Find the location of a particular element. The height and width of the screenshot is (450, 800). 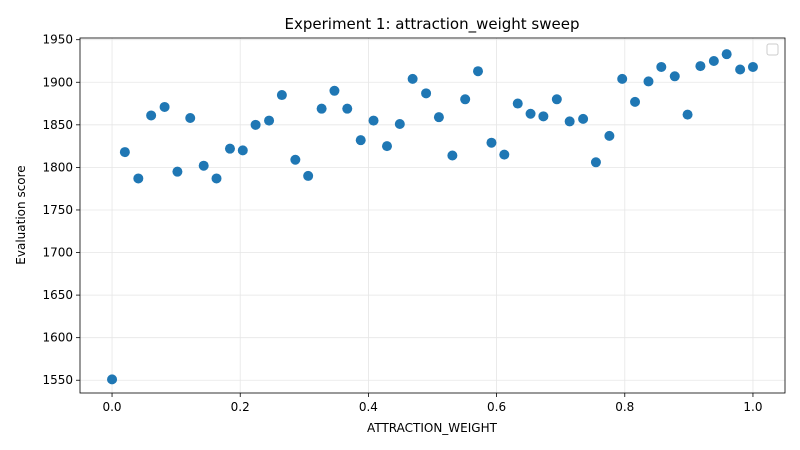

y-axis-ticks: 1550 1600 1650 1700 1750 1800 1850 1900 1950 is located at coordinates (61, 210).